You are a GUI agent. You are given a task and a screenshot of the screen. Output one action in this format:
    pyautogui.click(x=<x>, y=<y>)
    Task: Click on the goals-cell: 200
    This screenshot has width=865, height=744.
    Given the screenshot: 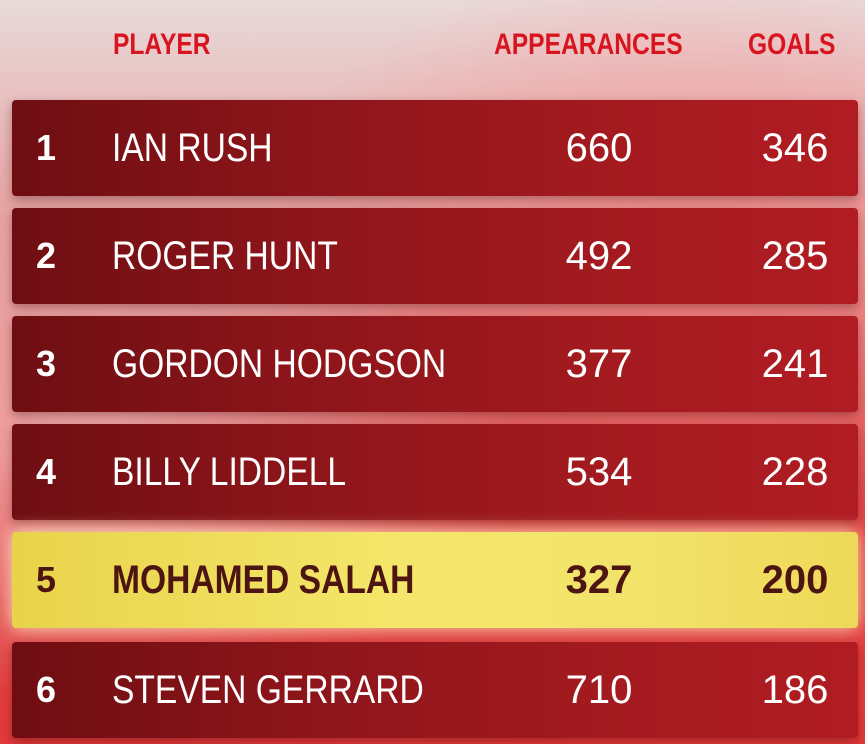 What is the action you would take?
    pyautogui.click(x=795, y=580)
    